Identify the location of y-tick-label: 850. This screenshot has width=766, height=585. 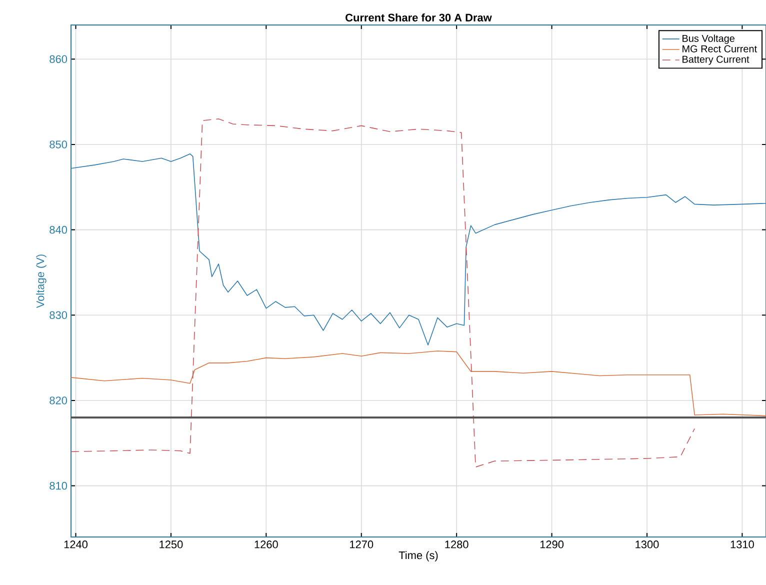
(59, 144).